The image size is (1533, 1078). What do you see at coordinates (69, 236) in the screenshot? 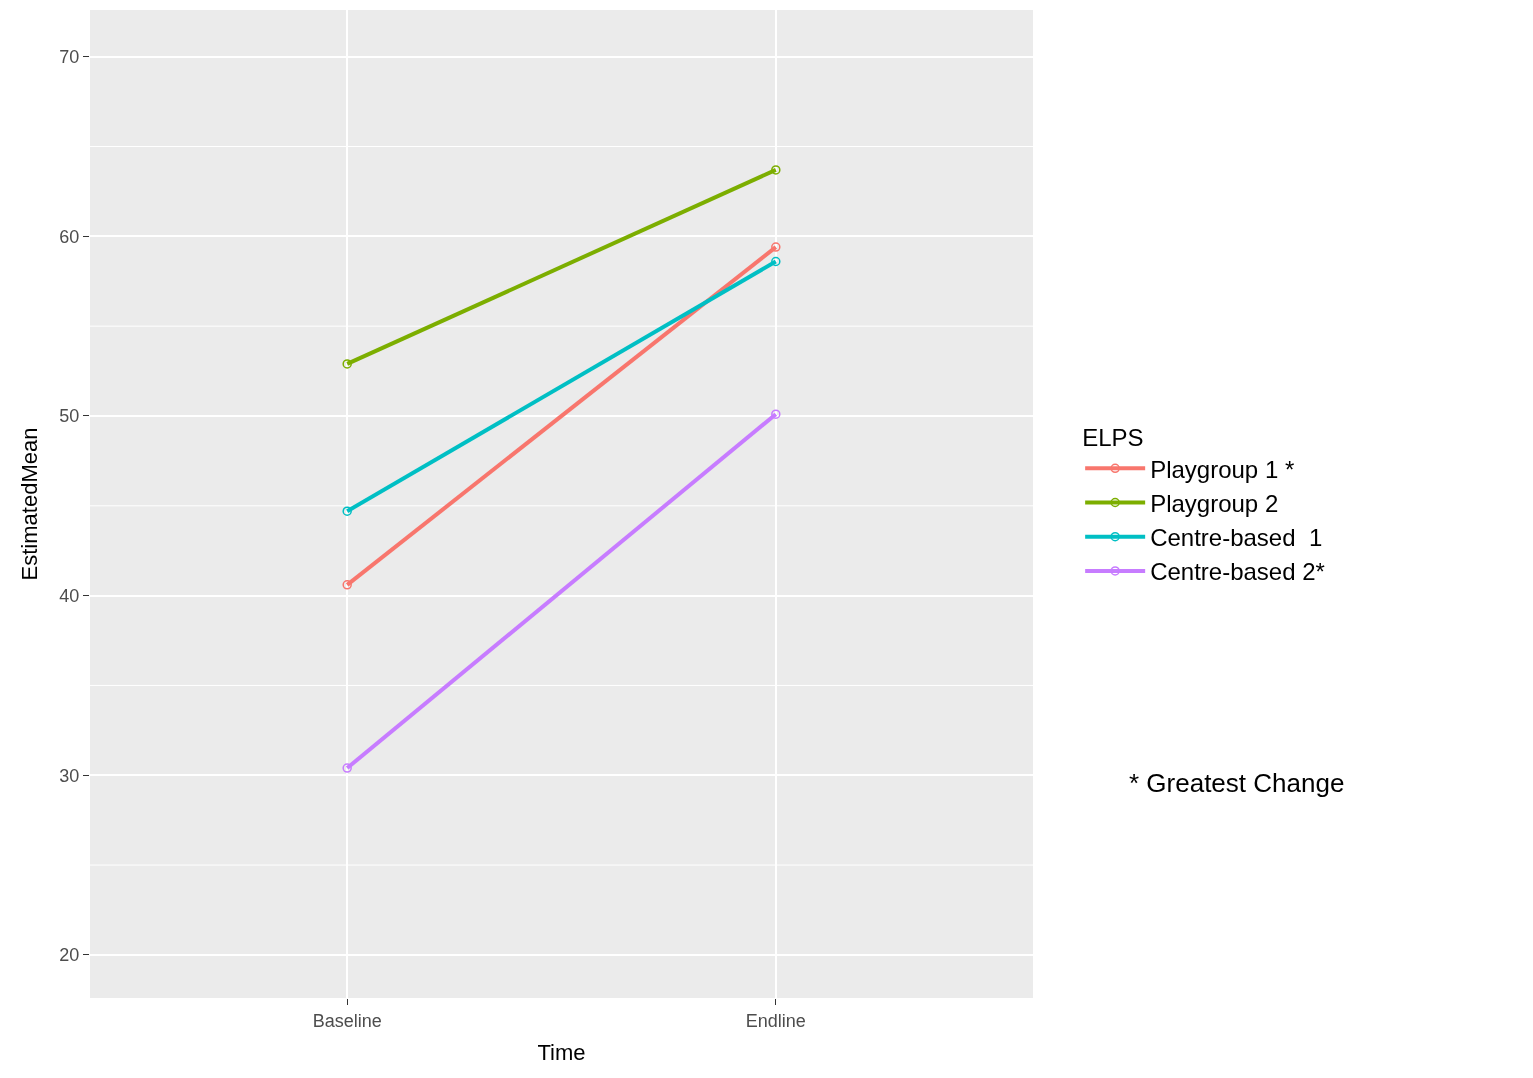
I see `y-tick-label: 60` at bounding box center [69, 236].